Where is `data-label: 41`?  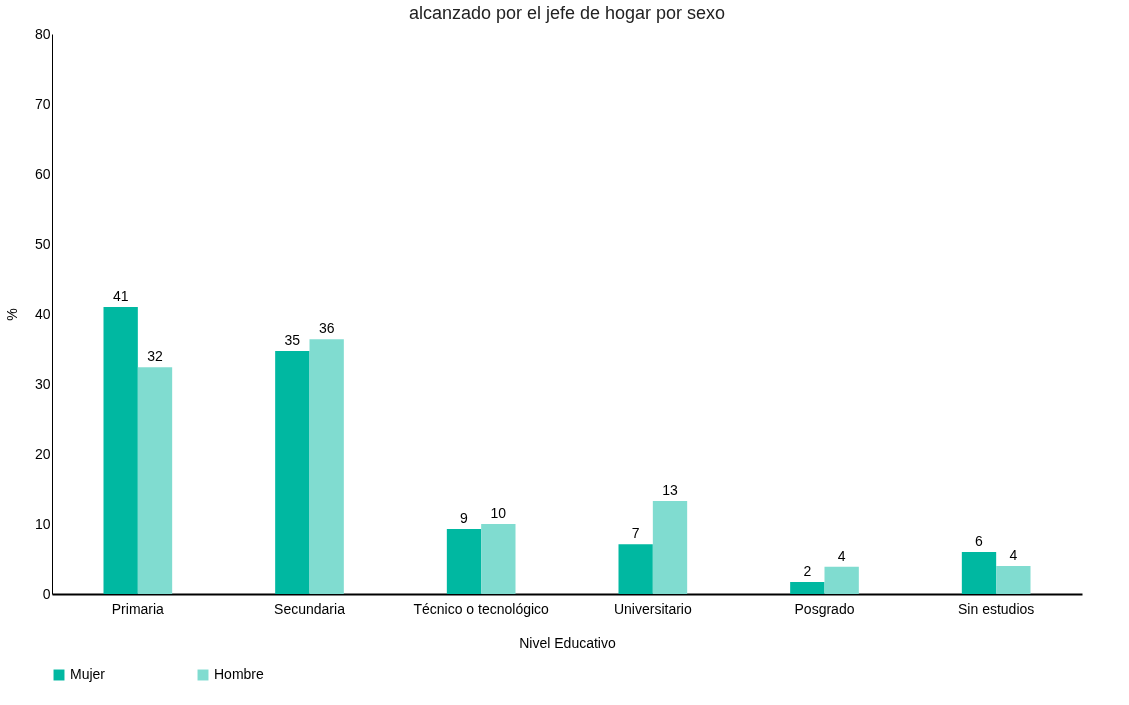 data-label: 41 is located at coordinates (120, 296).